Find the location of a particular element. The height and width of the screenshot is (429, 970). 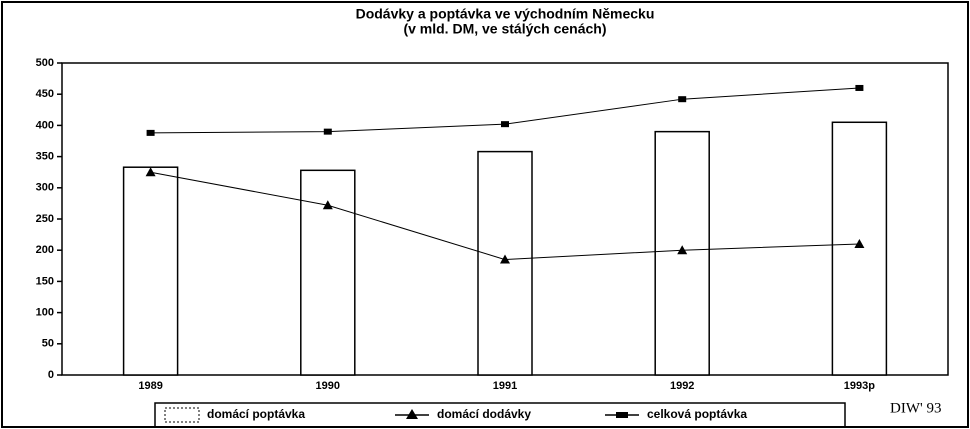

legend-label: domácí dodávky is located at coordinates (484, 414).